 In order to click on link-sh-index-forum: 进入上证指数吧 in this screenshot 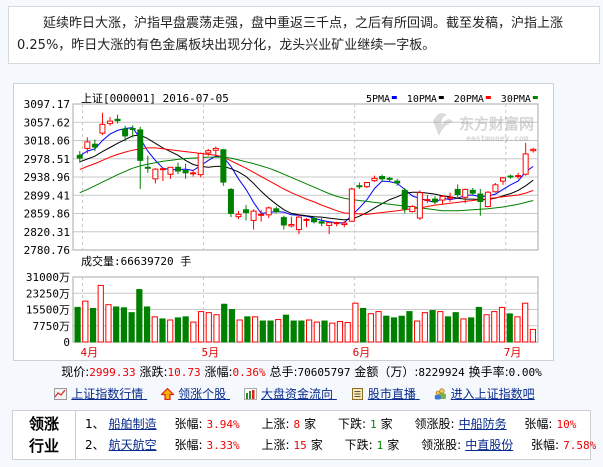, I will do `click(484, 394)`.